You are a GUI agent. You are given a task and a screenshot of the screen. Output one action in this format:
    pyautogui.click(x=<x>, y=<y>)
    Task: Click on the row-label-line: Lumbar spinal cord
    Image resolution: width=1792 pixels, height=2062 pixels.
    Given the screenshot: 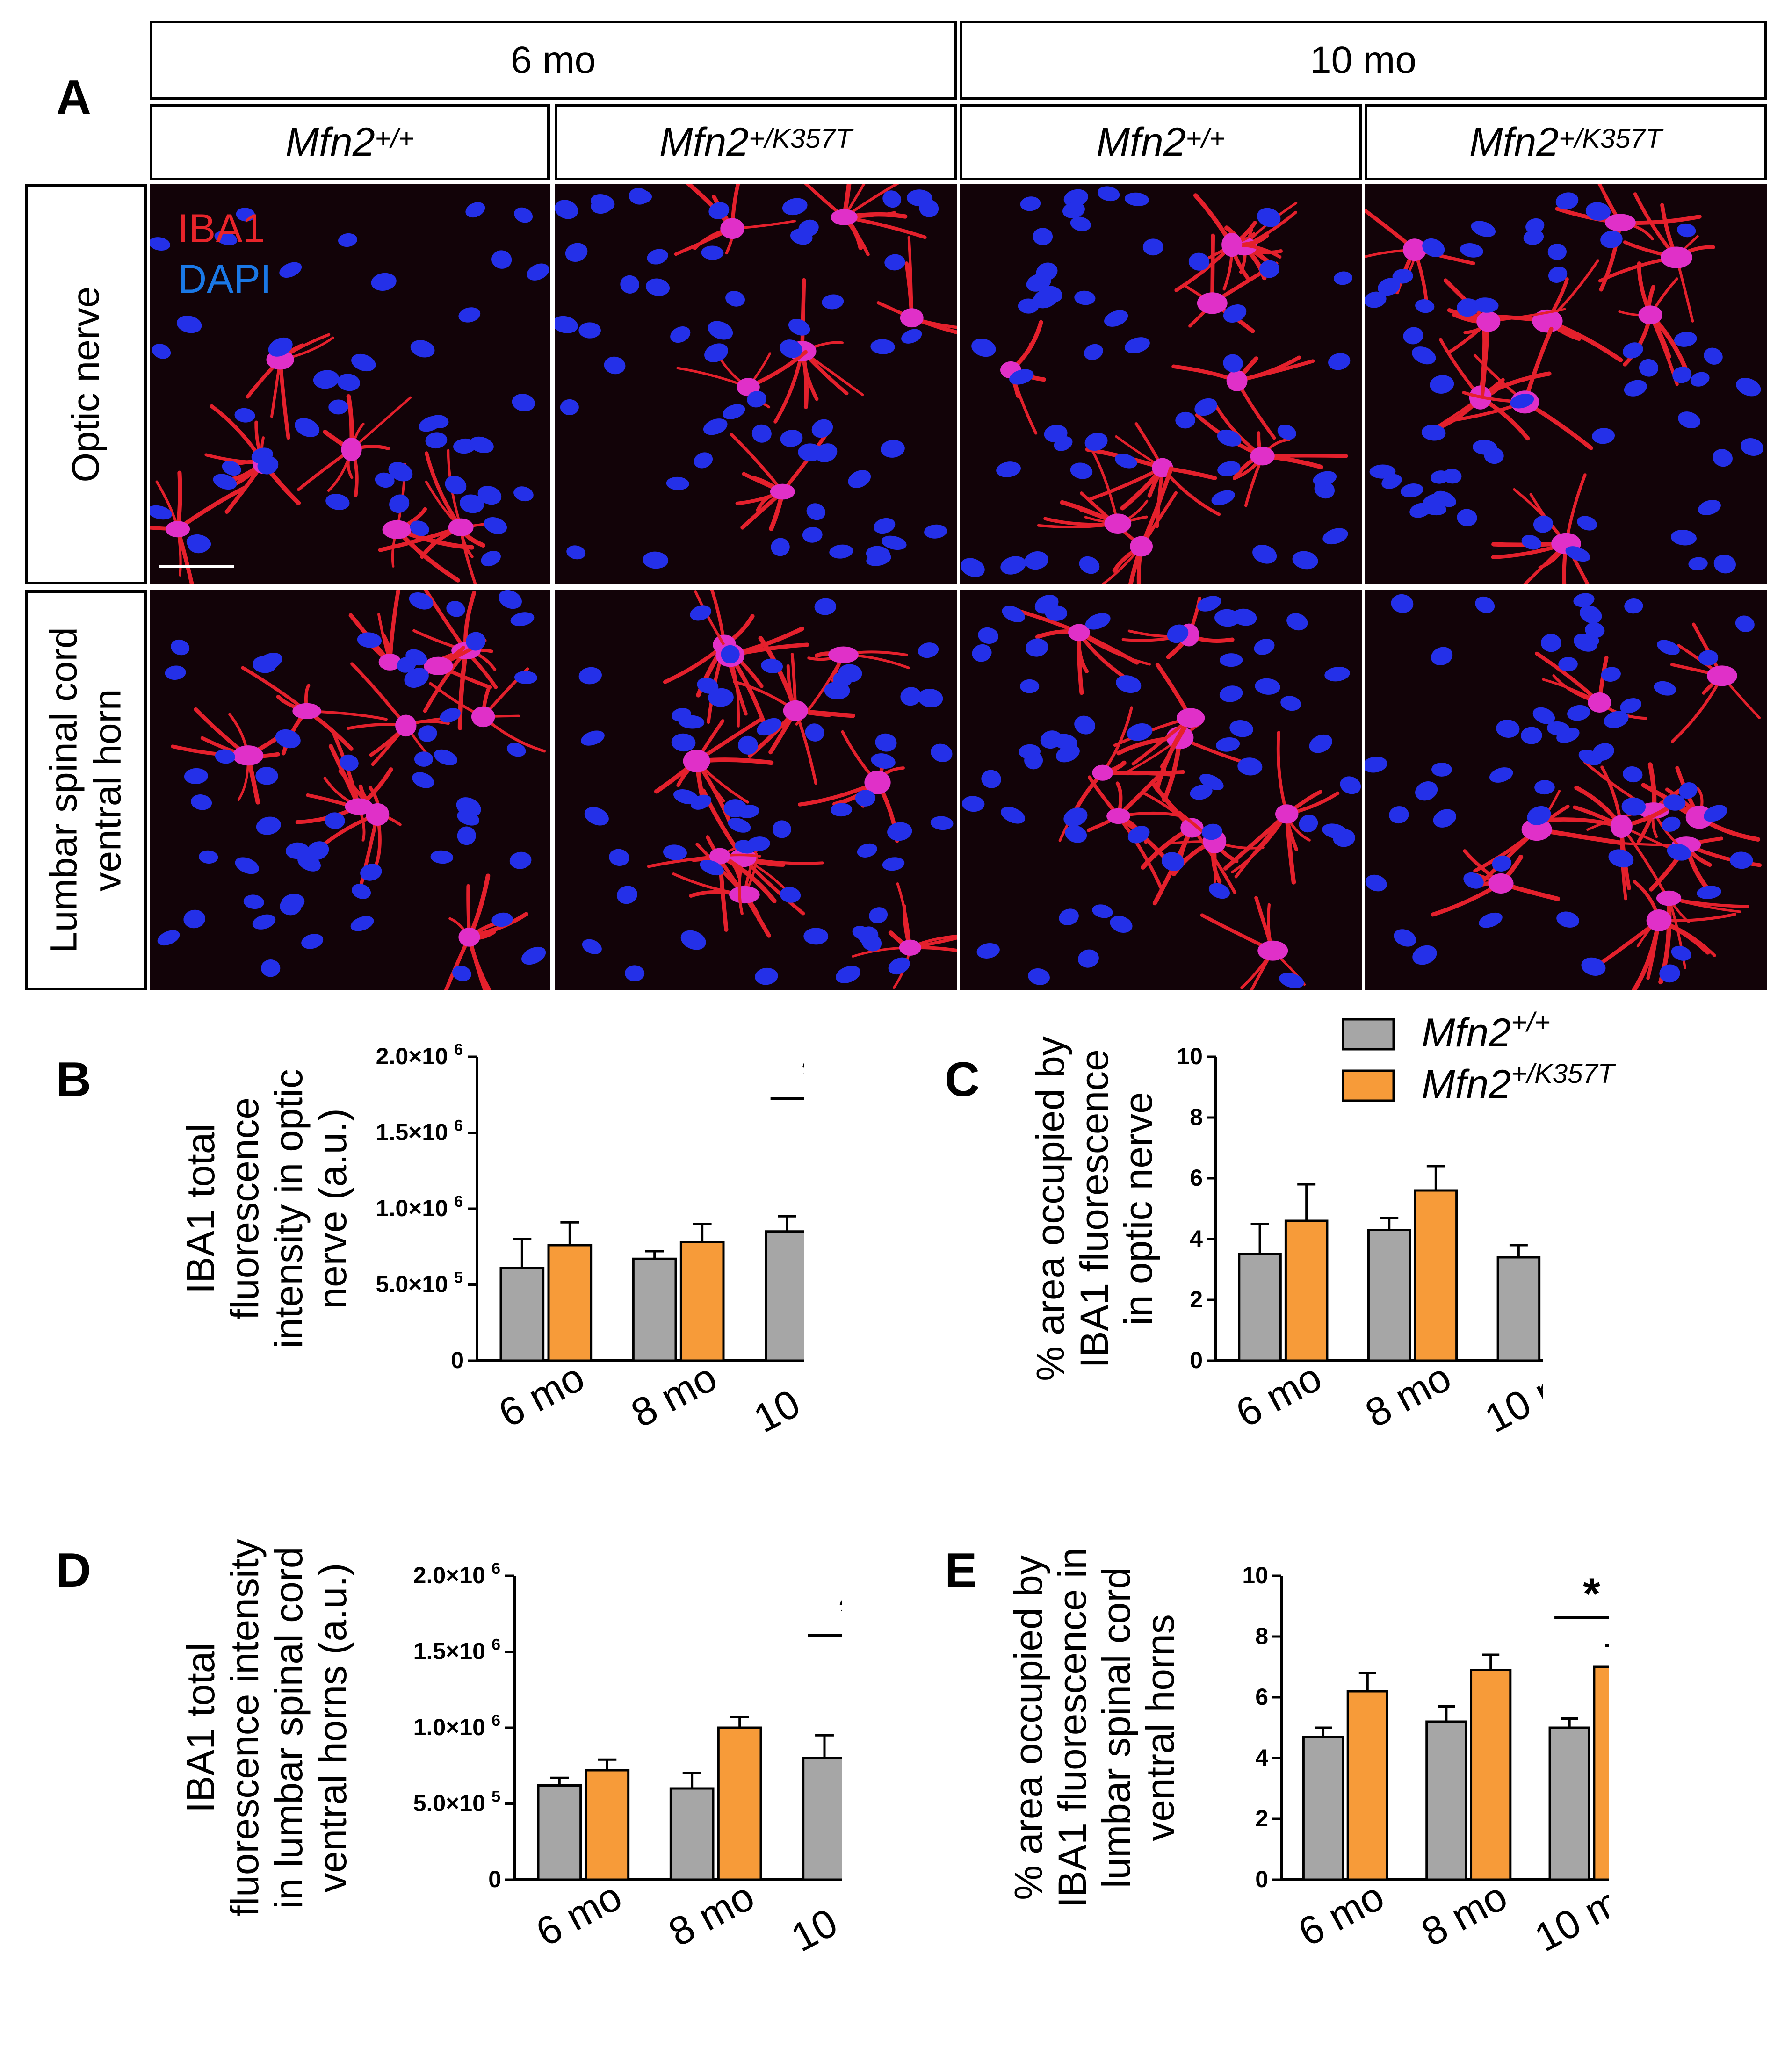 What is the action you would take?
    pyautogui.click(x=64, y=790)
    